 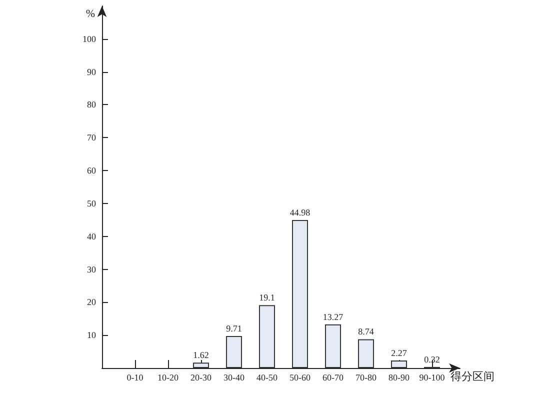 What do you see at coordinates (91, 137) in the screenshot?
I see `y-tick-label: 70` at bounding box center [91, 137].